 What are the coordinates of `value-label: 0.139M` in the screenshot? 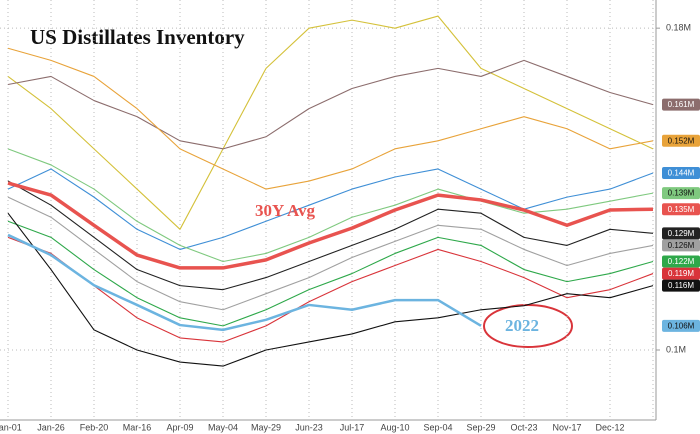 It's located at (681, 193).